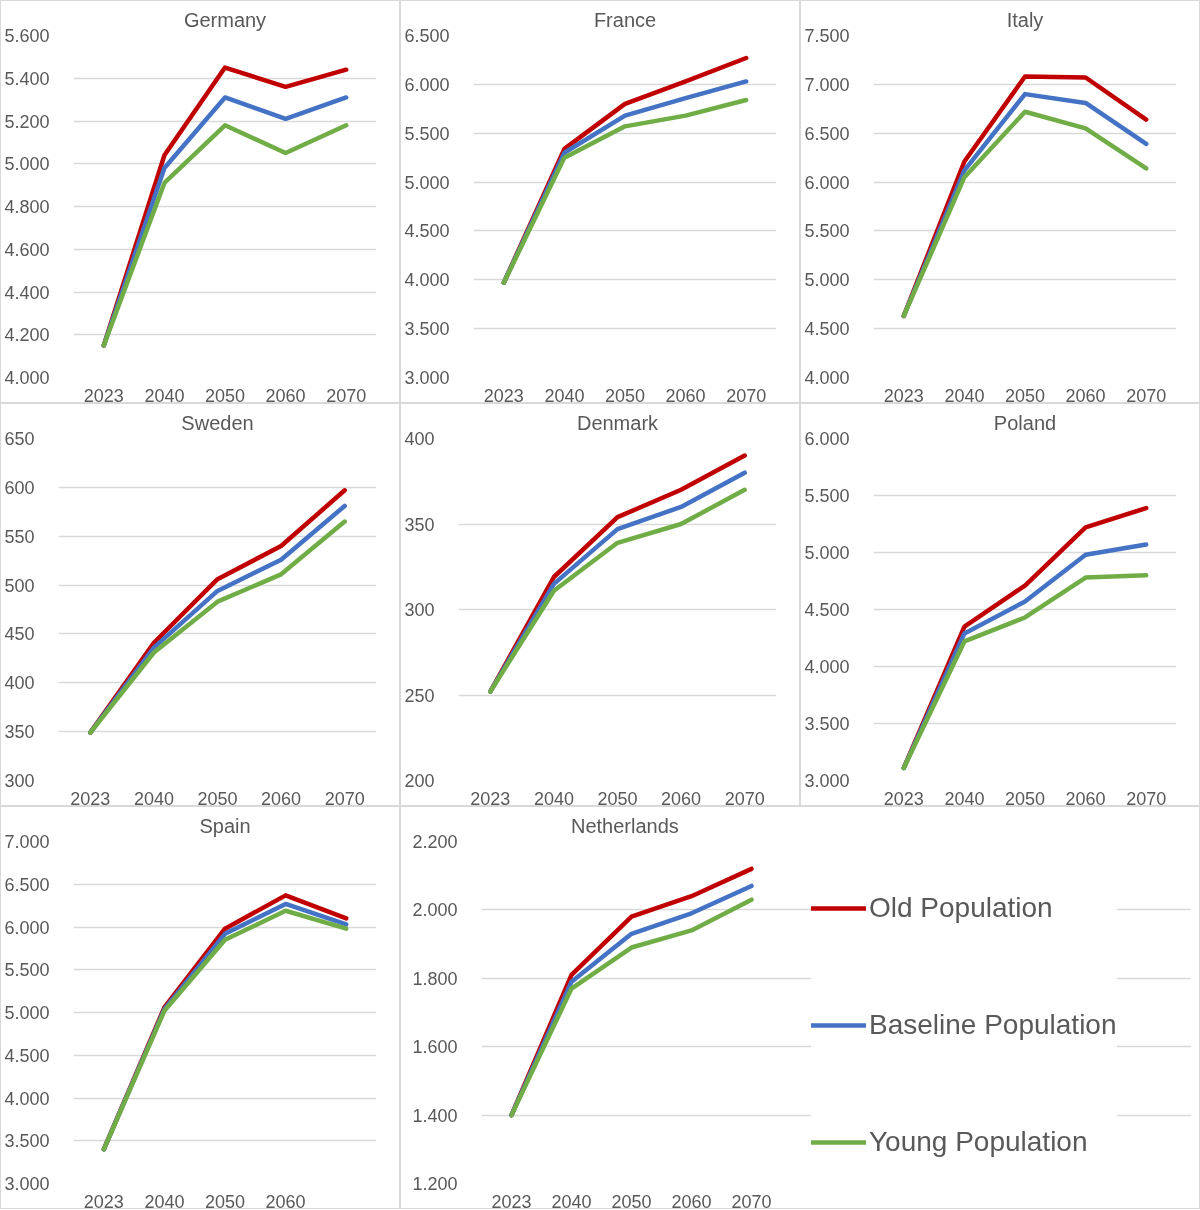 This screenshot has height=1210, width=1200. Describe the element at coordinates (217, 422) in the screenshot. I see `chart-title: Sweden` at that location.